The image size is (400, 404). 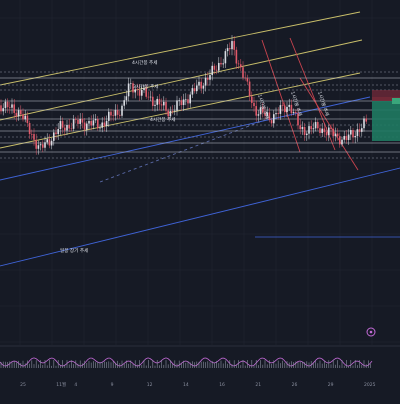 I want to click on oscillator-panel, so click(x=186, y=363).